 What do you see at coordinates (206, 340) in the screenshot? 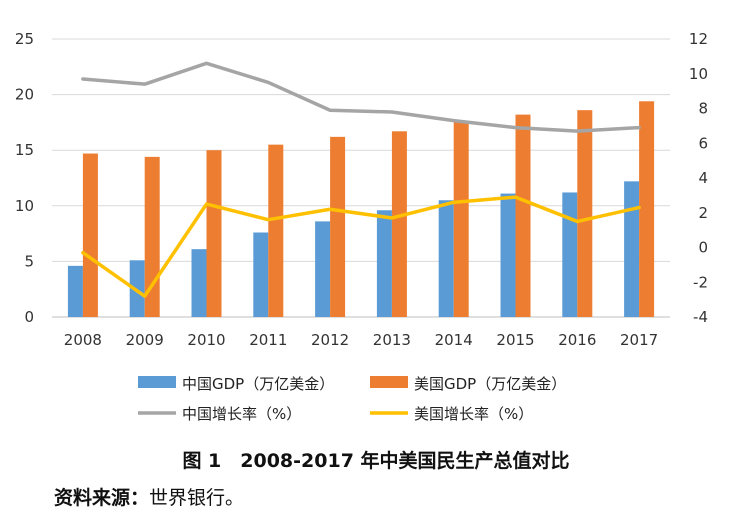
I see `x-tick-label: 2010` at bounding box center [206, 340].